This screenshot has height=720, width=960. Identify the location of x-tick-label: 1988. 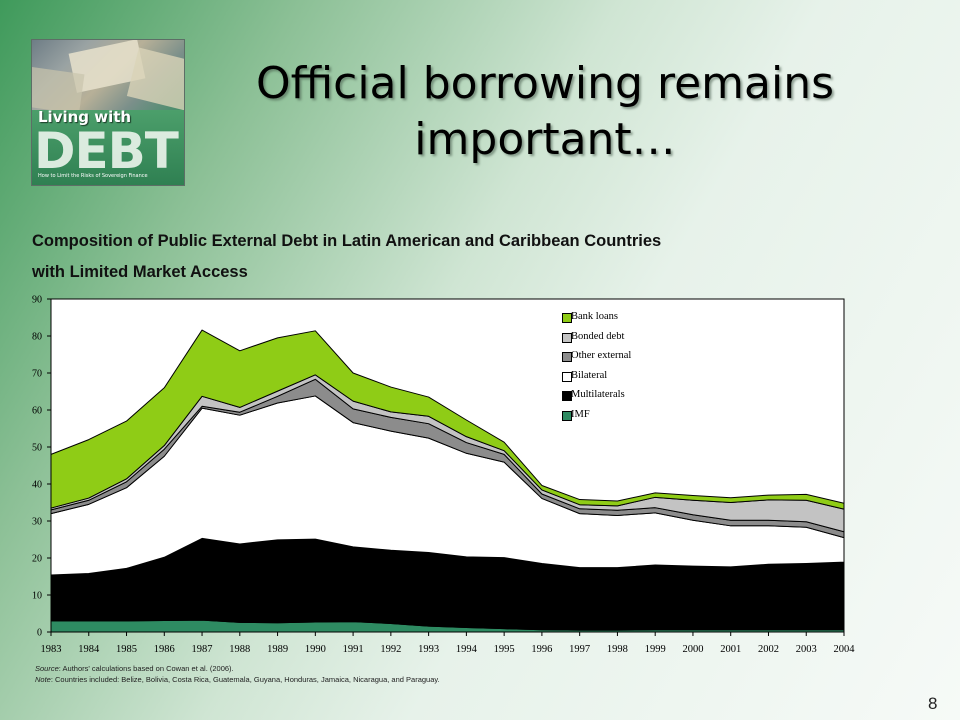
(239, 649).